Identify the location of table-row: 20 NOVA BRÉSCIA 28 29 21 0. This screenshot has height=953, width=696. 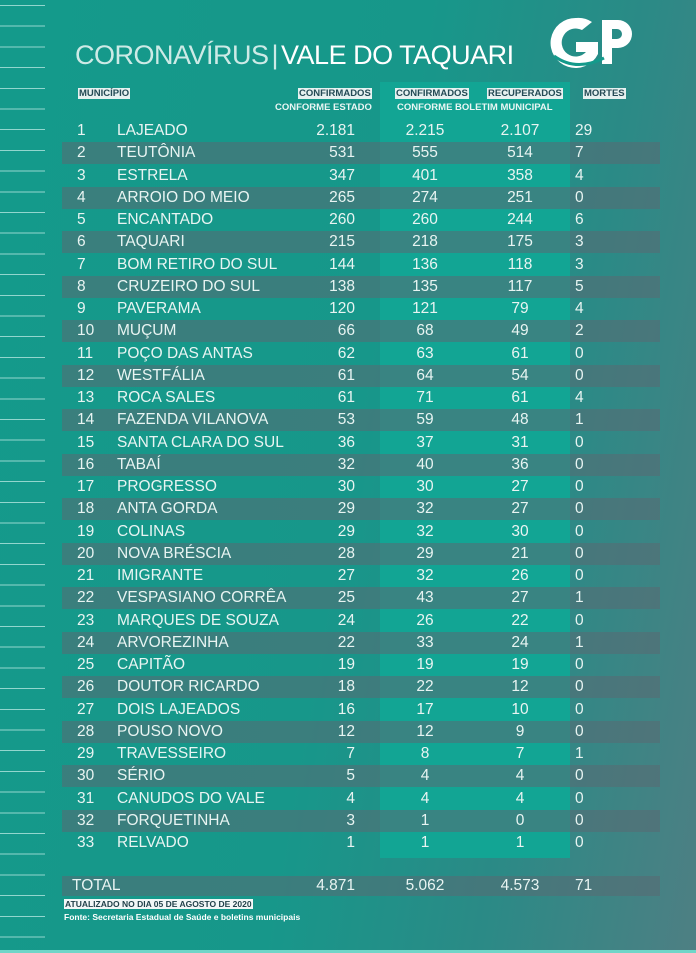
(361, 553).